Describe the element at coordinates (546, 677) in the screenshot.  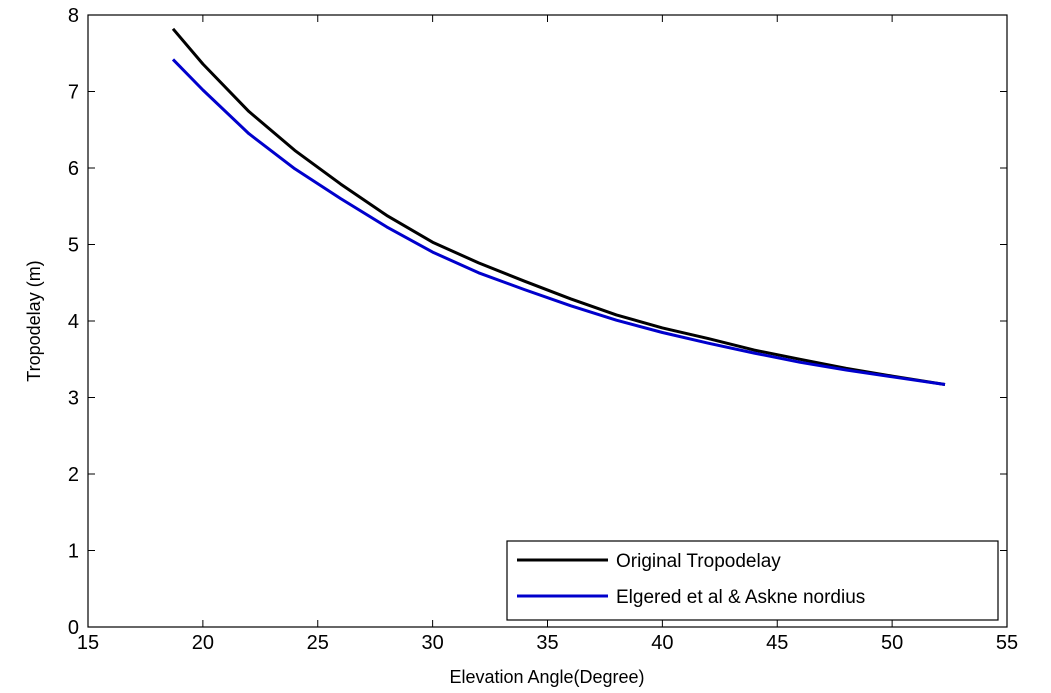
I see `x-axis-label: Elevation Angle(Degree)` at that location.